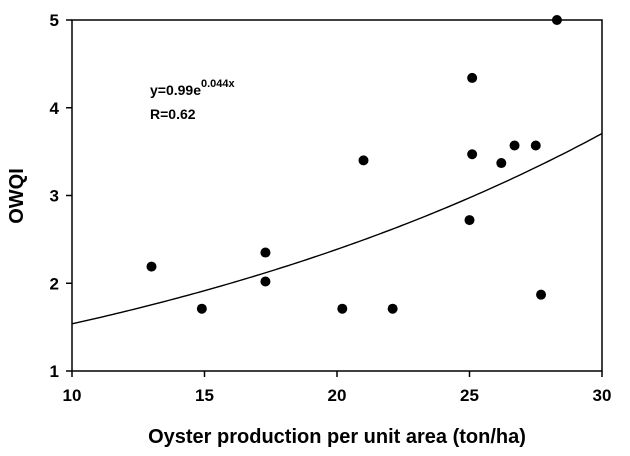  Describe the element at coordinates (204, 395) in the screenshot. I see `x-tick-label: 15` at that location.